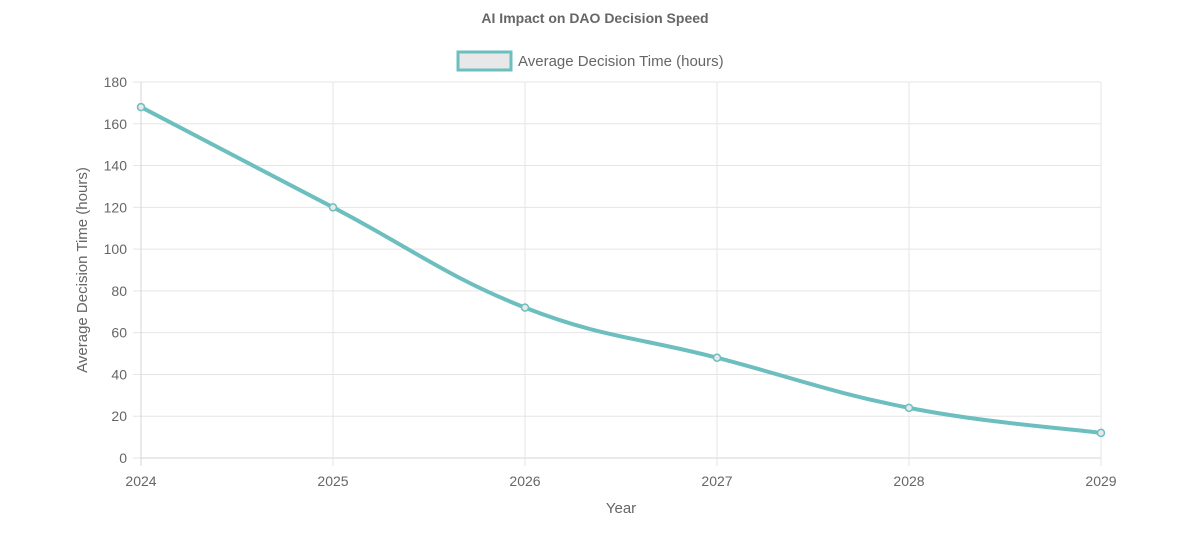 This screenshot has height=536, width=1200. What do you see at coordinates (119, 416) in the screenshot?
I see `y-tick-label: 20` at bounding box center [119, 416].